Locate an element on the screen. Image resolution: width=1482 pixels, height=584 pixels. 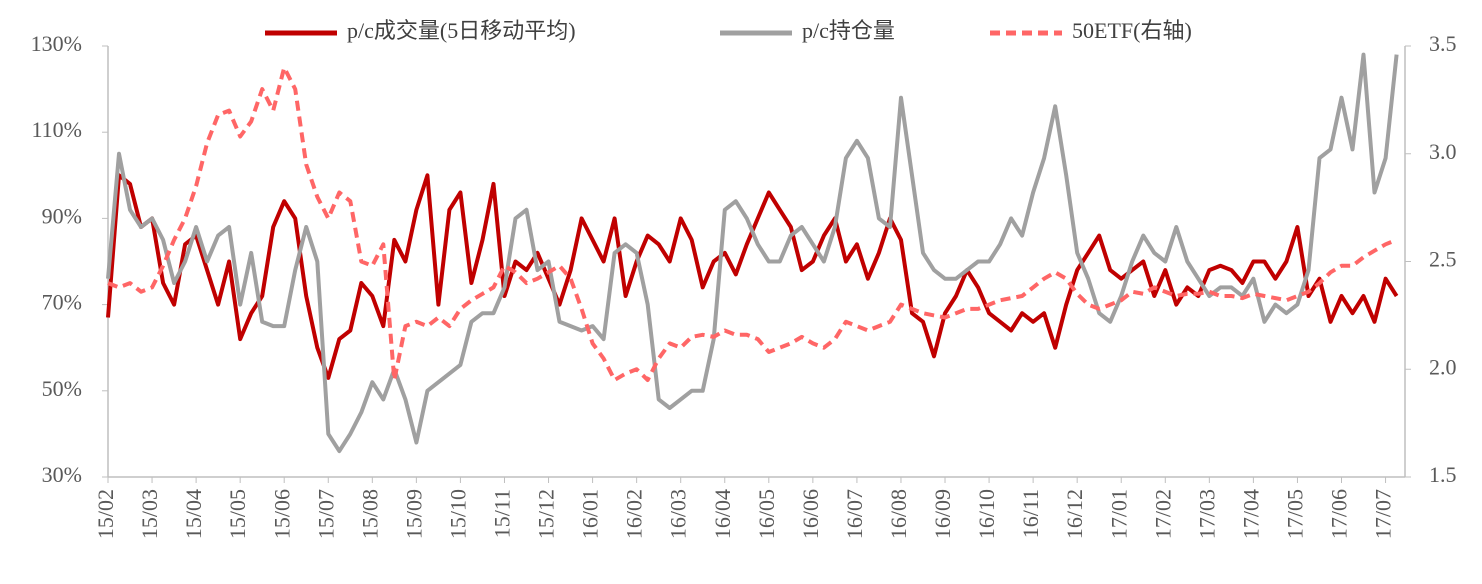
x-tick-label: 16/08 is located at coordinates (898, 514).